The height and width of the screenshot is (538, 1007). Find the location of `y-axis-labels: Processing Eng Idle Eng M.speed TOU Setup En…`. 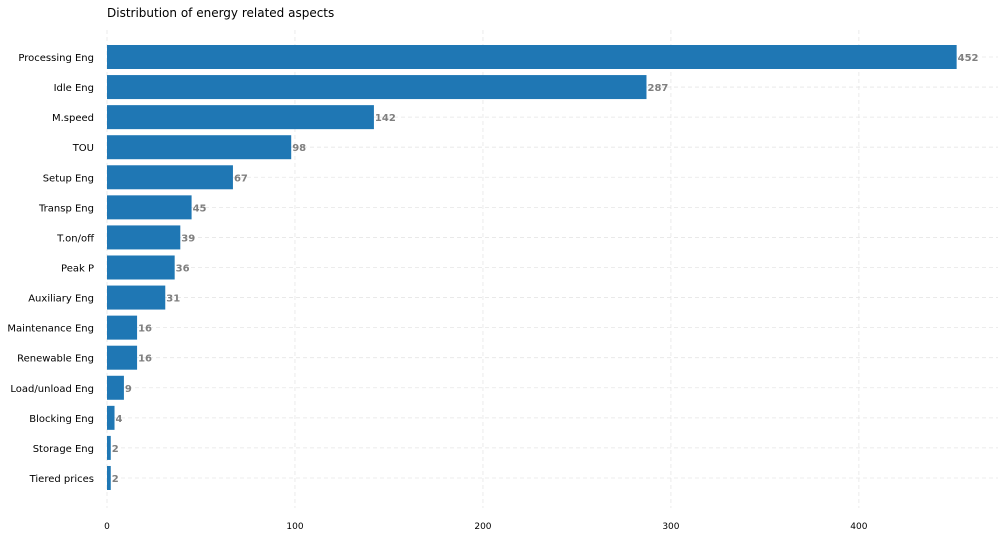

y-axis-labels: Processing Eng Idle Eng M.speed TOU Setup En… is located at coordinates (51, 269).